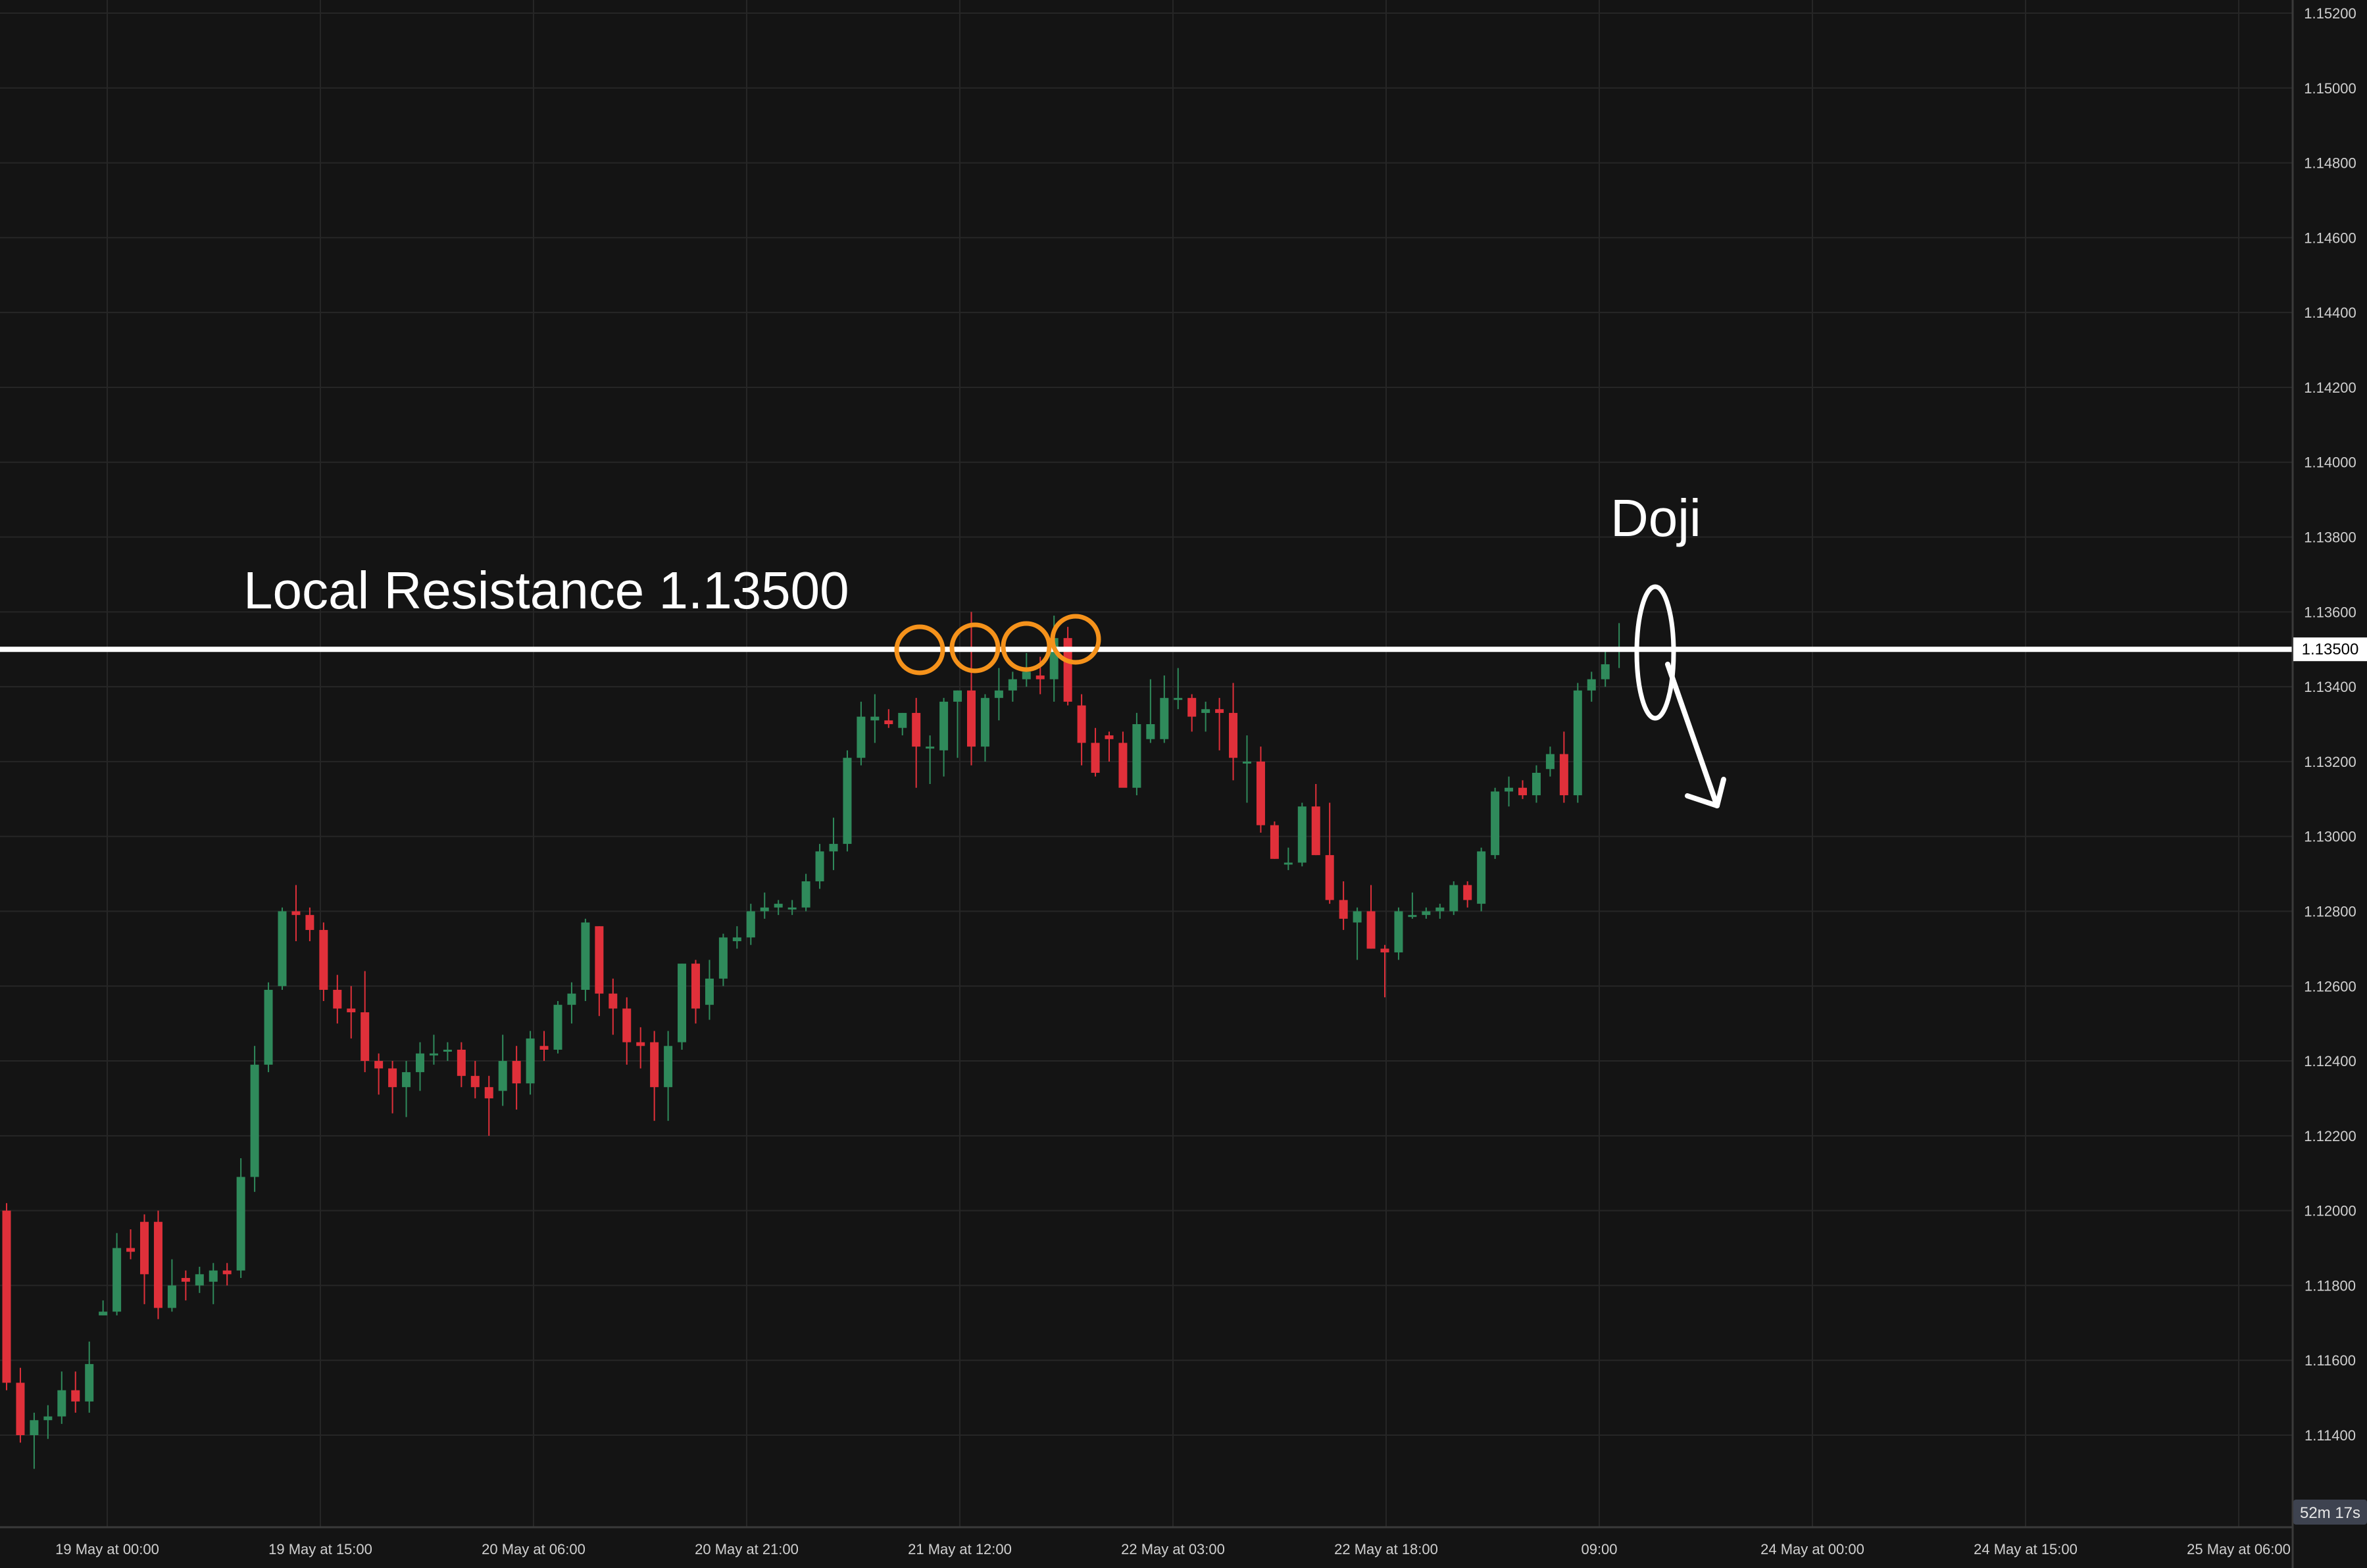  Describe the element at coordinates (2330, 537) in the screenshot. I see `y-tick-label: 1.13800` at that location.